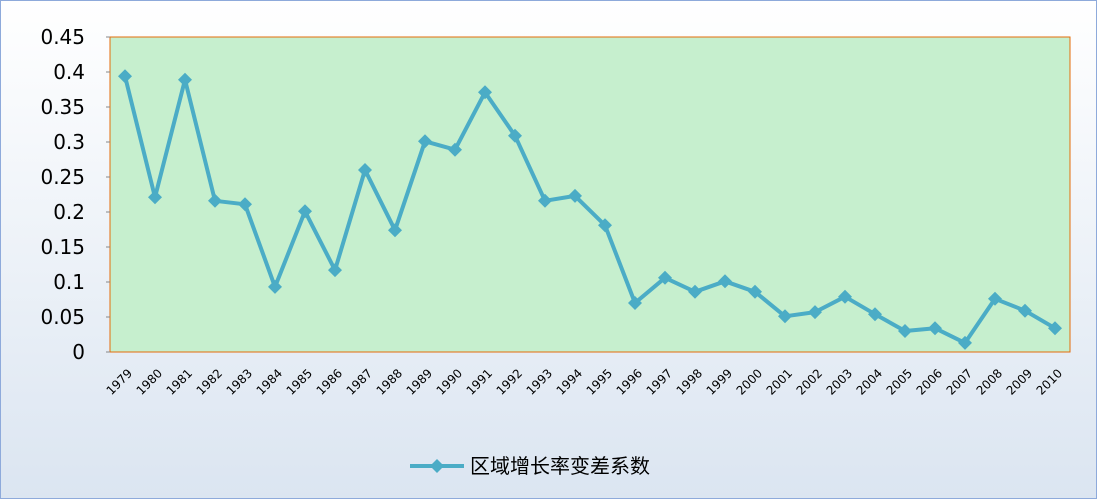  What do you see at coordinates (62, 107) in the screenshot?
I see `y-tick-label: 0.35` at bounding box center [62, 107].